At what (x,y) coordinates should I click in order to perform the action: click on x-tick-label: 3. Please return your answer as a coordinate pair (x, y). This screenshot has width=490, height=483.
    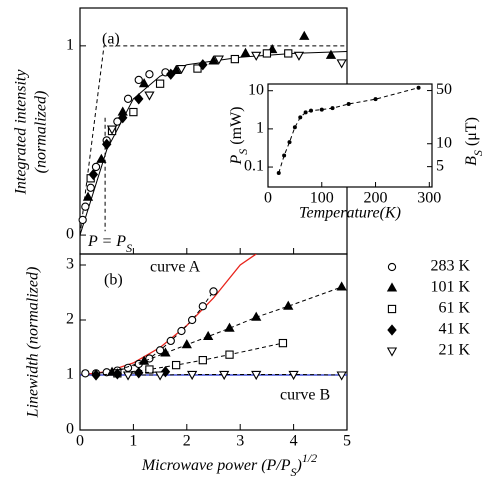
    Looking at the image, I should click on (240, 441).